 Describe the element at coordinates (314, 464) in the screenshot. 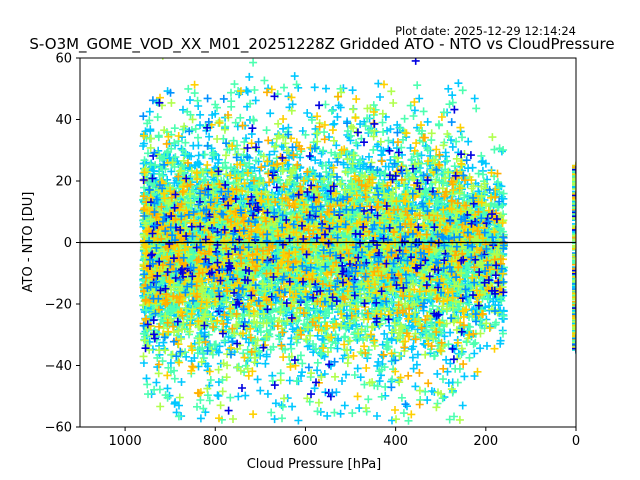

I see `x-axis-label: Cloud Pressure [hPa]` at that location.